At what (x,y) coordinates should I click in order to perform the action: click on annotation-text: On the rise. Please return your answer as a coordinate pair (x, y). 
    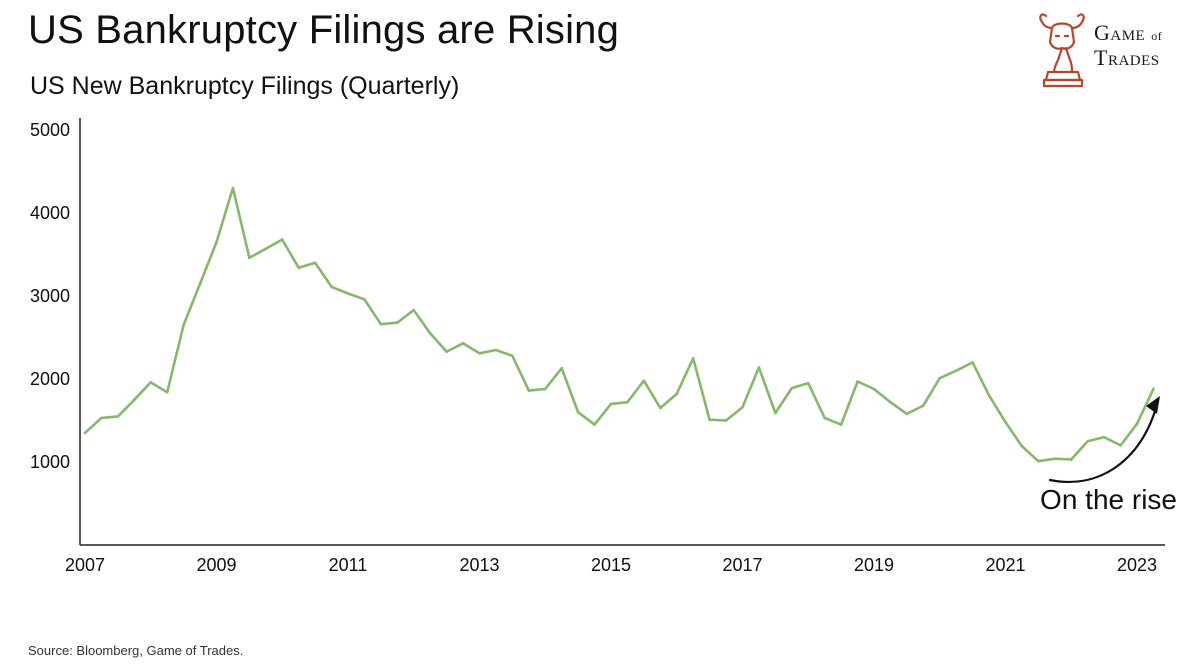
    Looking at the image, I should click on (1108, 499).